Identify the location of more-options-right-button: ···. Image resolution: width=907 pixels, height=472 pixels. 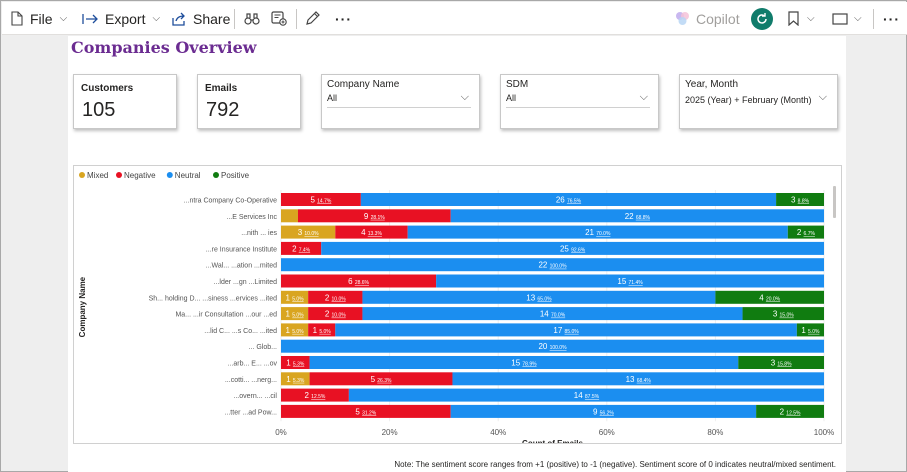
(891, 18).